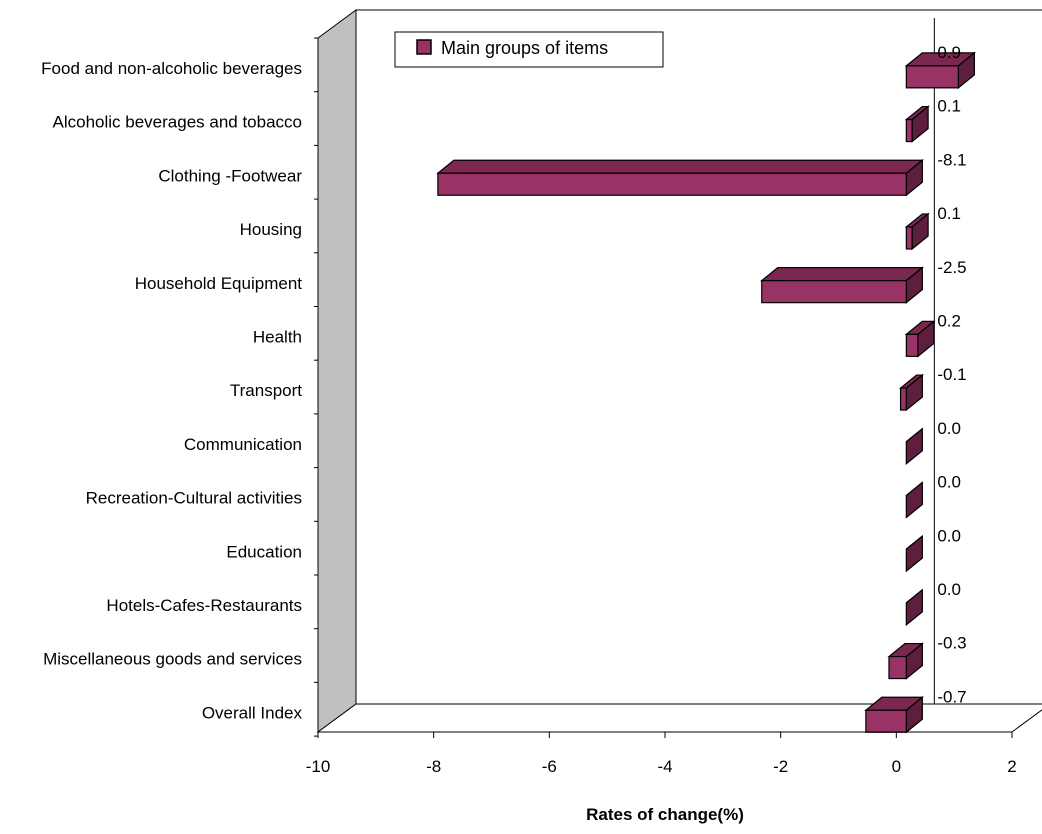 This screenshot has height=834, width=1042. I want to click on data-label: 0.2, so click(949, 321).